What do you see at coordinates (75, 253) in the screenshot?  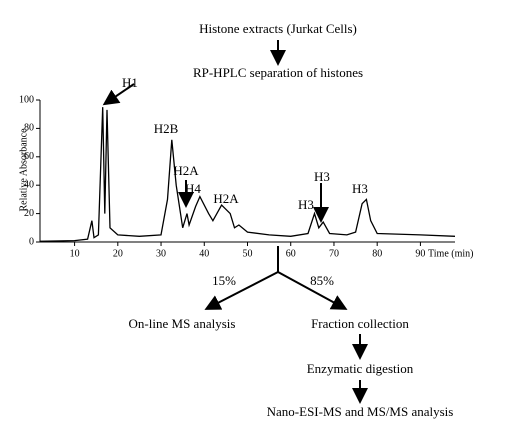 I see `x-tick-label: 10` at bounding box center [75, 253].